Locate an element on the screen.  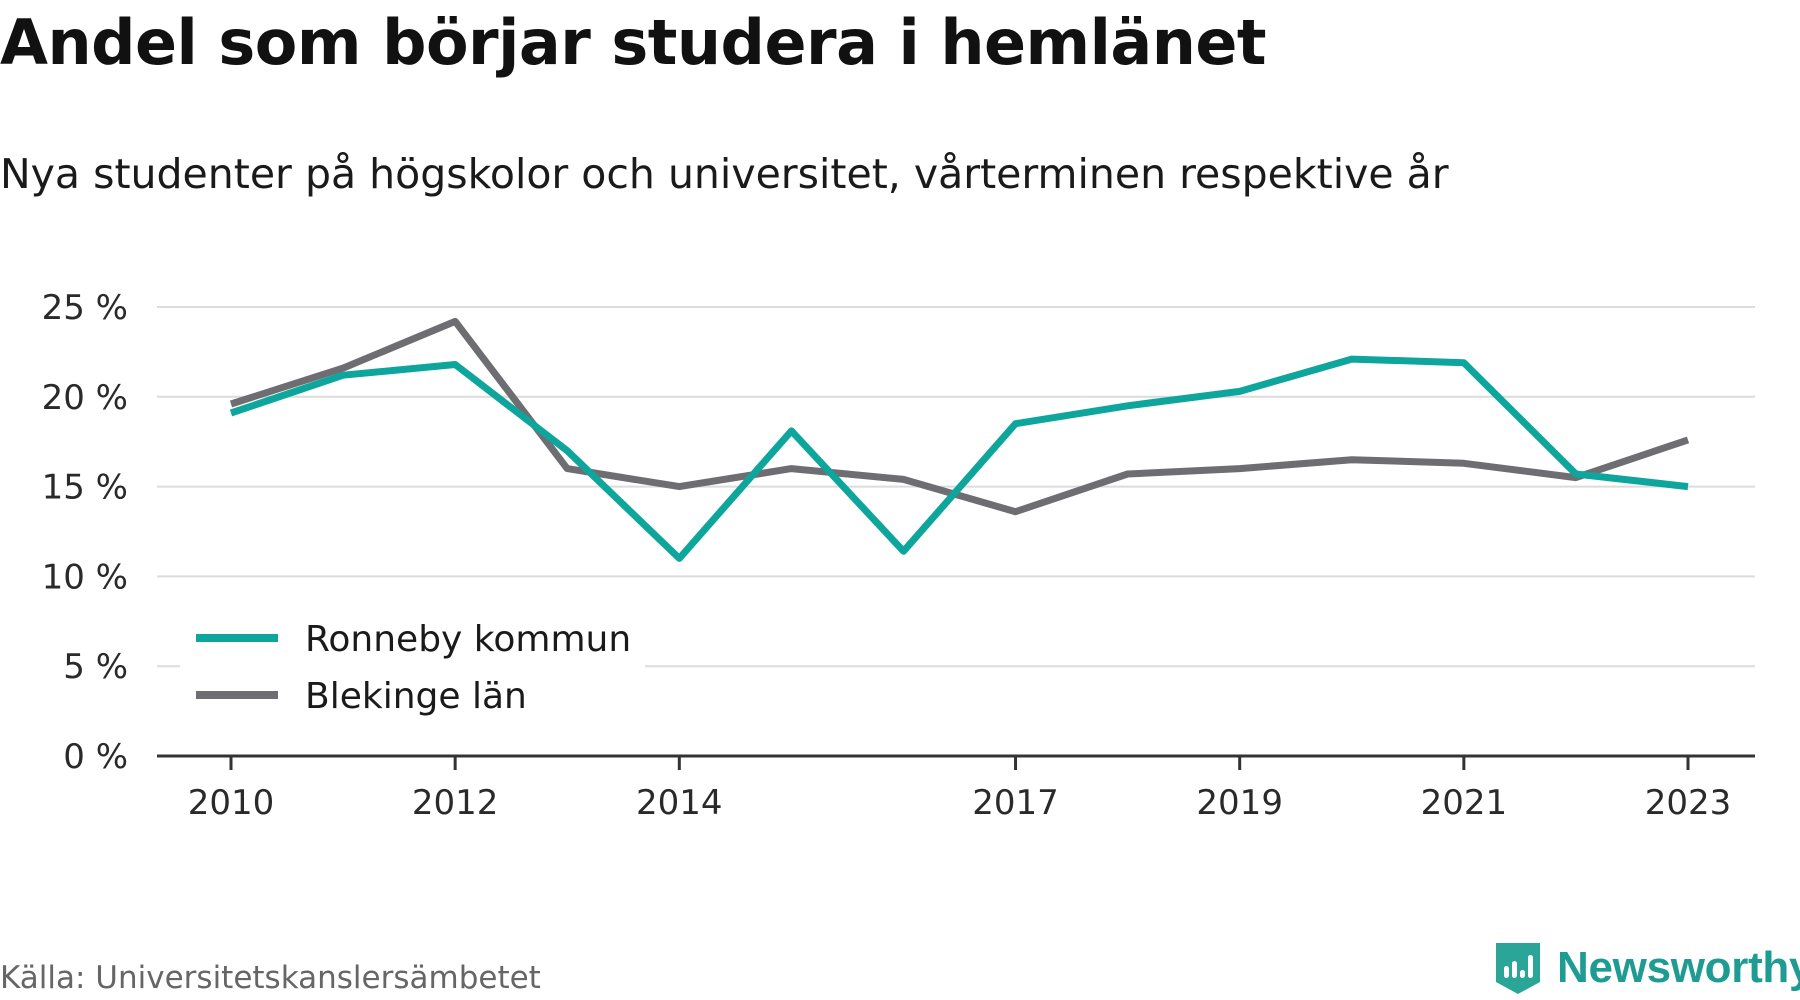
newsworthy-logo-icon is located at coordinates (1518, 968).